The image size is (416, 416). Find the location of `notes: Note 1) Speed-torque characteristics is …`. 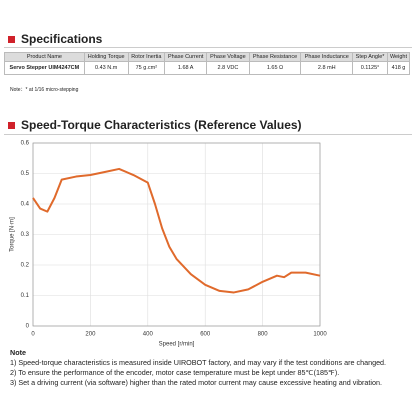

notes: Note 1) Speed-torque characteristics is … is located at coordinates (198, 368).